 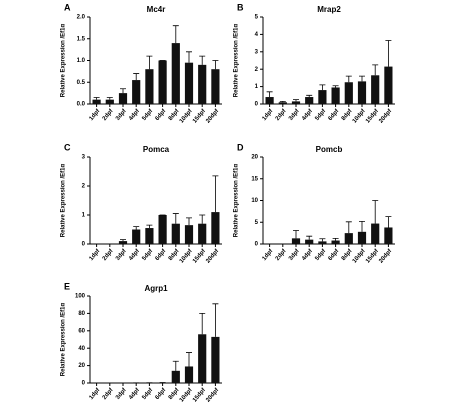 I want to click on y-tick-label: 0.5, so click(x=81, y=83).